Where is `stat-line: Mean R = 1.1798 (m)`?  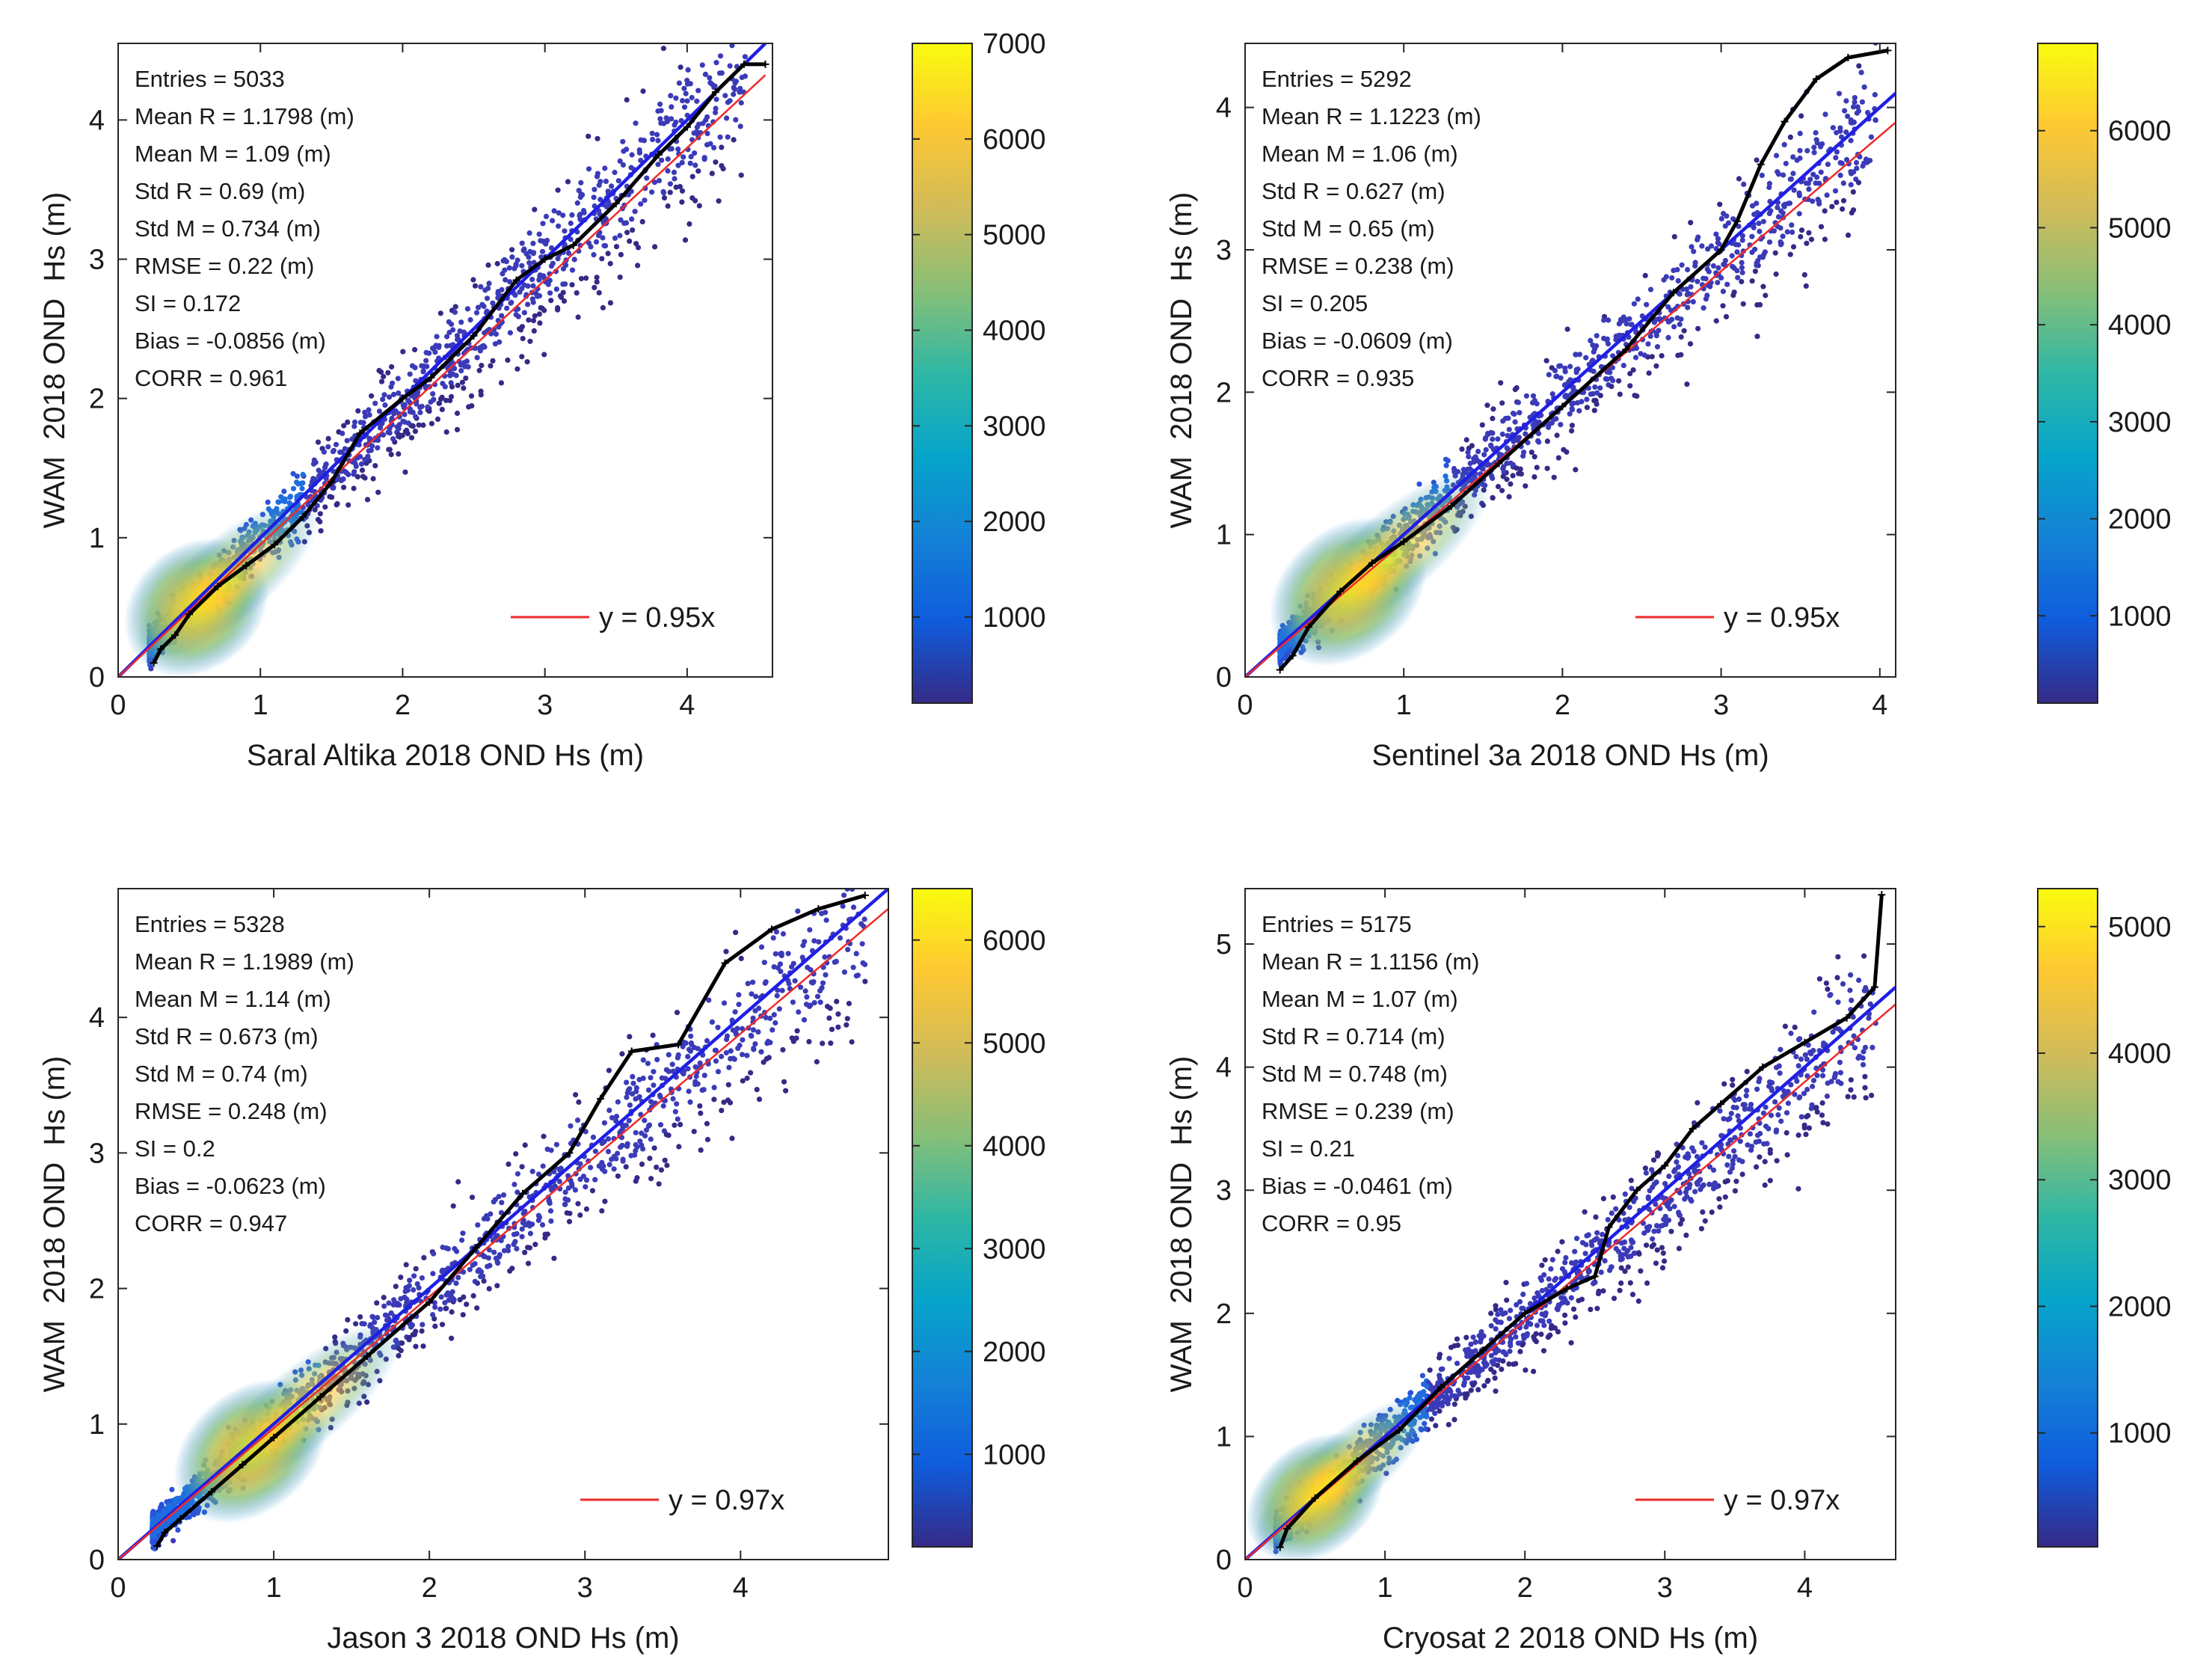
stat-line: Mean R = 1.1798 (m) is located at coordinates (244, 116).